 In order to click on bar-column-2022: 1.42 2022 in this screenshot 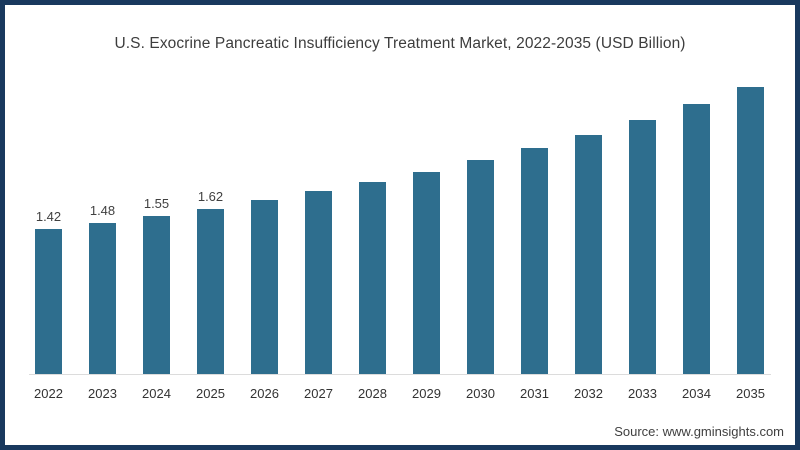, I will do `click(48, 305)`.